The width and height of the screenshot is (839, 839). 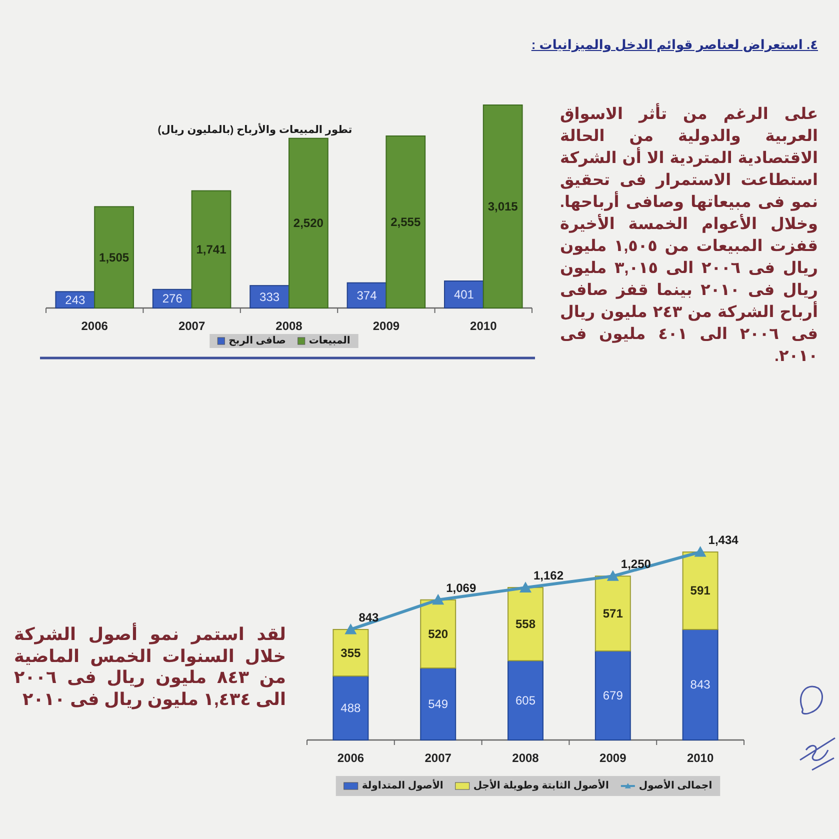 I want to click on data-label: 2,520, so click(x=308, y=223).